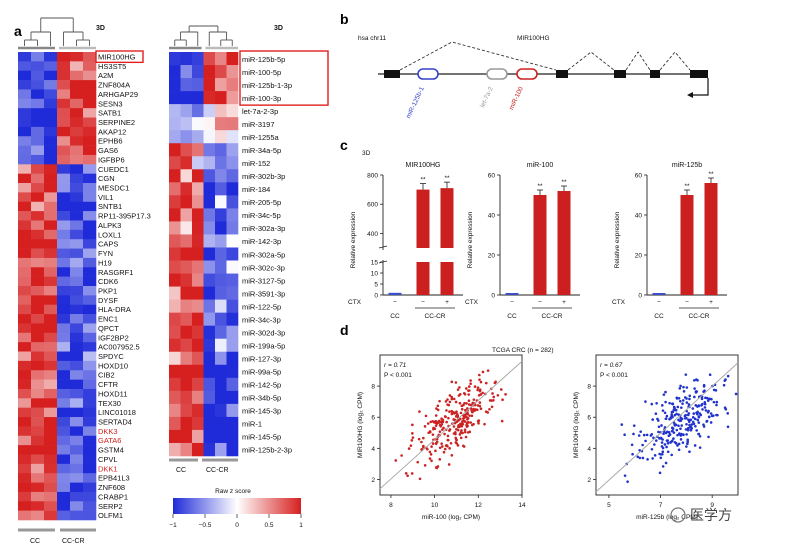 Image resolution: width=786 pixels, height=547 pixels. Describe the element at coordinates (112, 66) in the screenshot. I see `gene-label: HS3ST5` at that location.